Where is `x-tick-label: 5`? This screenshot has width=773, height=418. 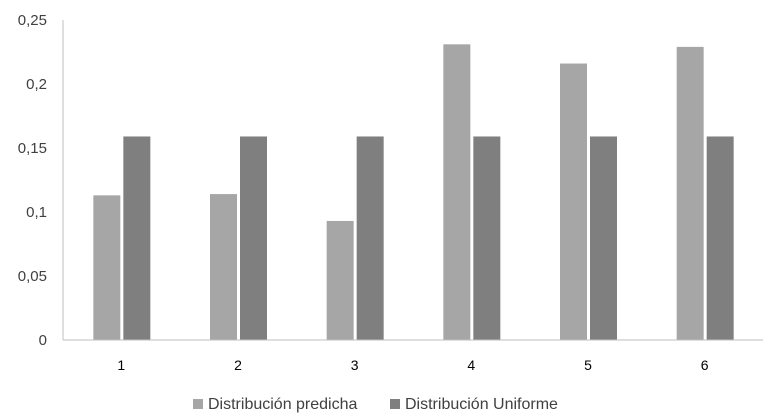
x-tick-label: 5 is located at coordinates (588, 365).